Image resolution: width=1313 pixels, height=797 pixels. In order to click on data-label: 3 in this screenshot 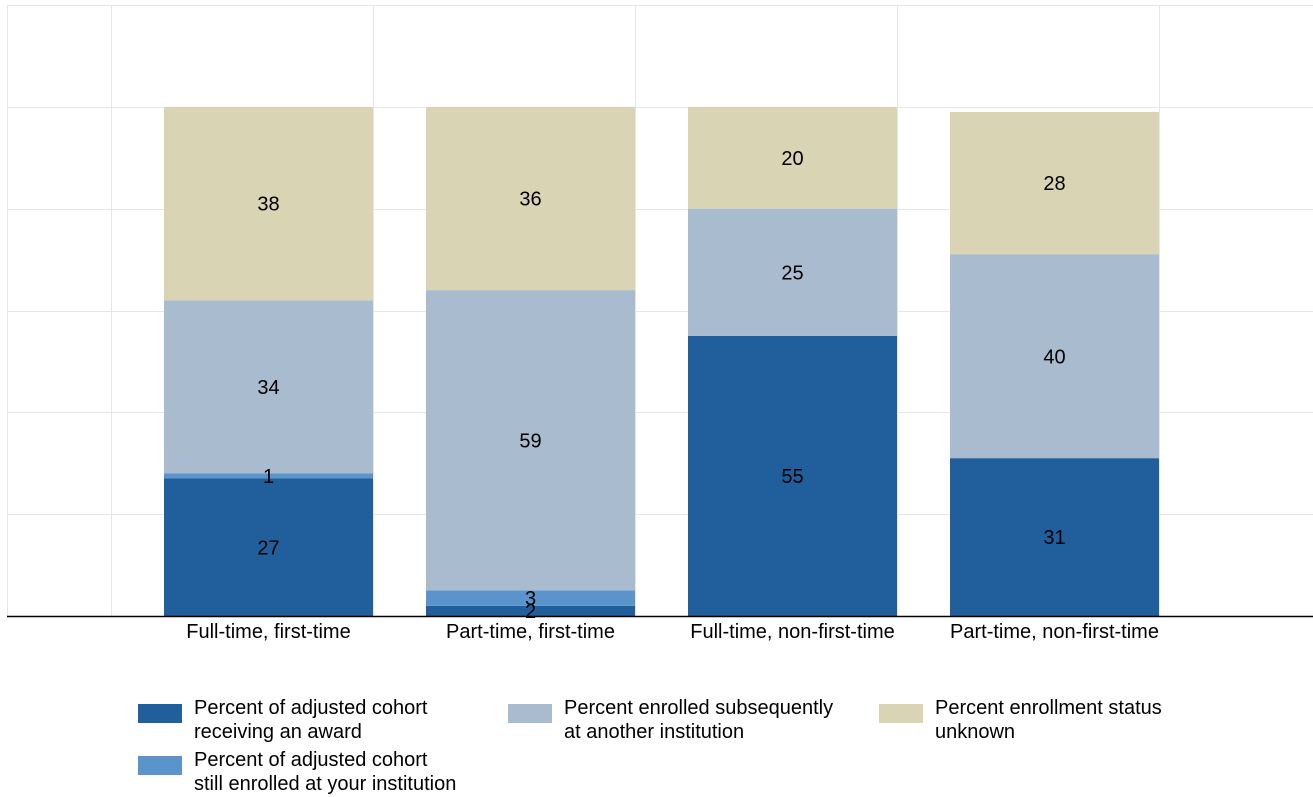, I will do `click(530, 599)`.